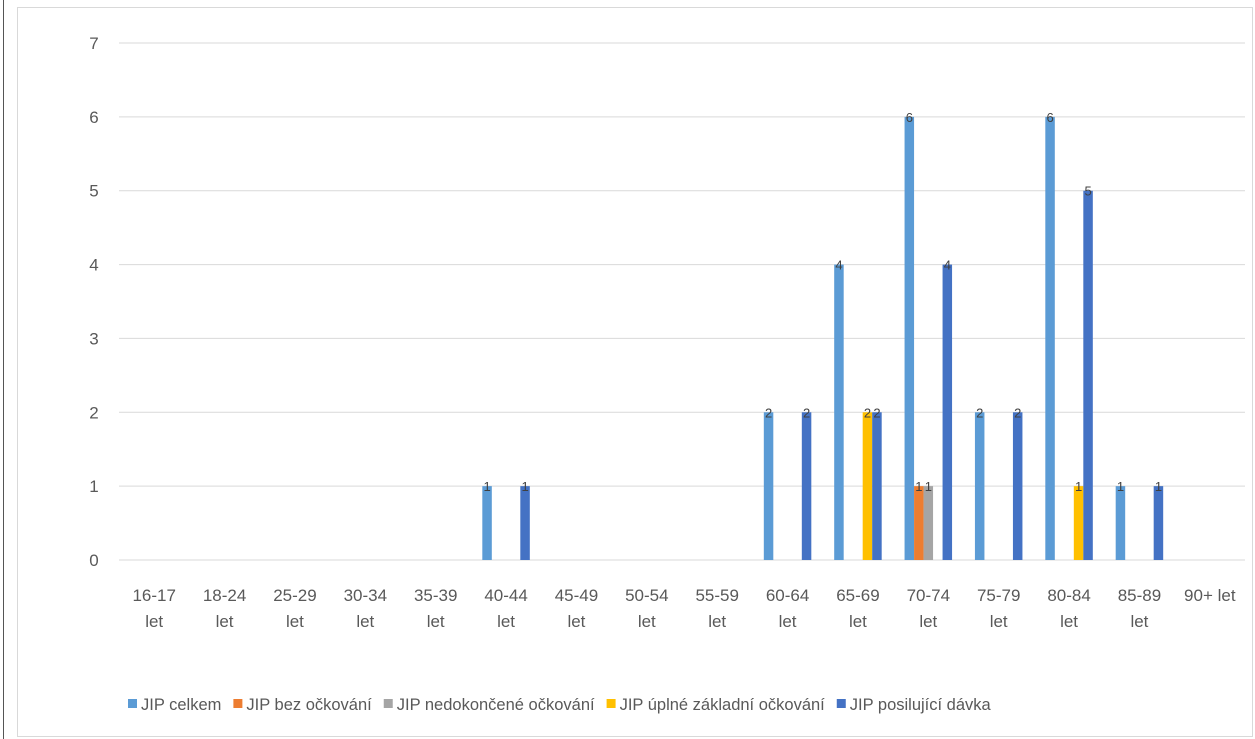 The width and height of the screenshot is (1255, 739). Describe the element at coordinates (1210, 595) in the screenshot. I see `x-tick-label: 90+ let` at that location.